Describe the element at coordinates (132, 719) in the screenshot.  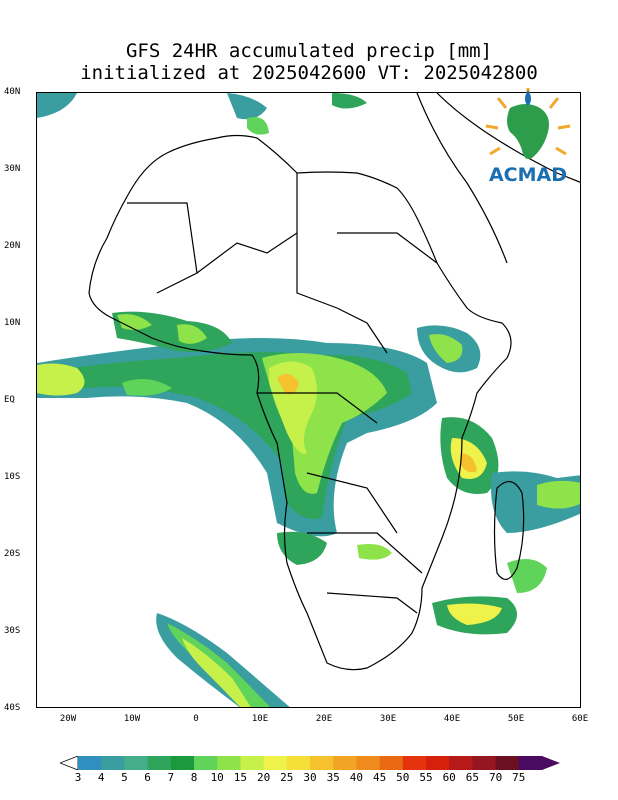
I see `lon-label: 10W` at that location.